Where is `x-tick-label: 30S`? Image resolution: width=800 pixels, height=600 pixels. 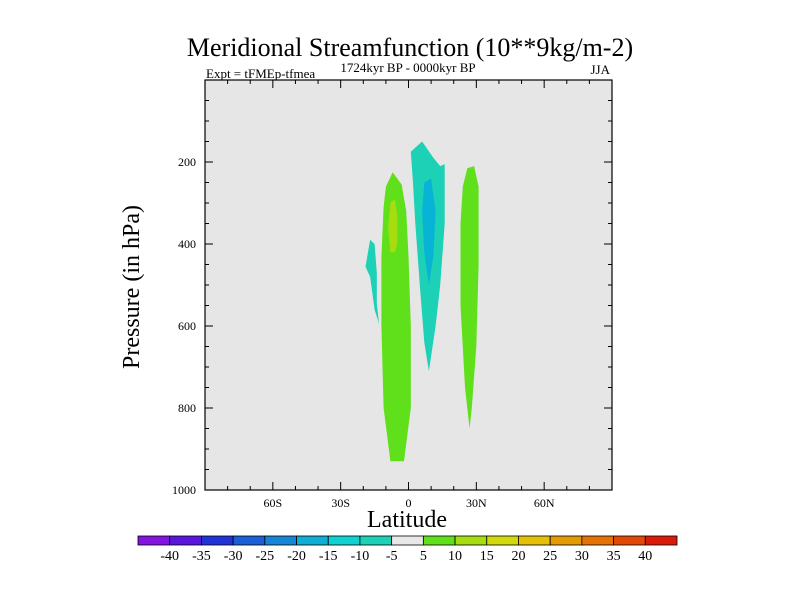 x-tick-label: 30S is located at coordinates (340, 503).